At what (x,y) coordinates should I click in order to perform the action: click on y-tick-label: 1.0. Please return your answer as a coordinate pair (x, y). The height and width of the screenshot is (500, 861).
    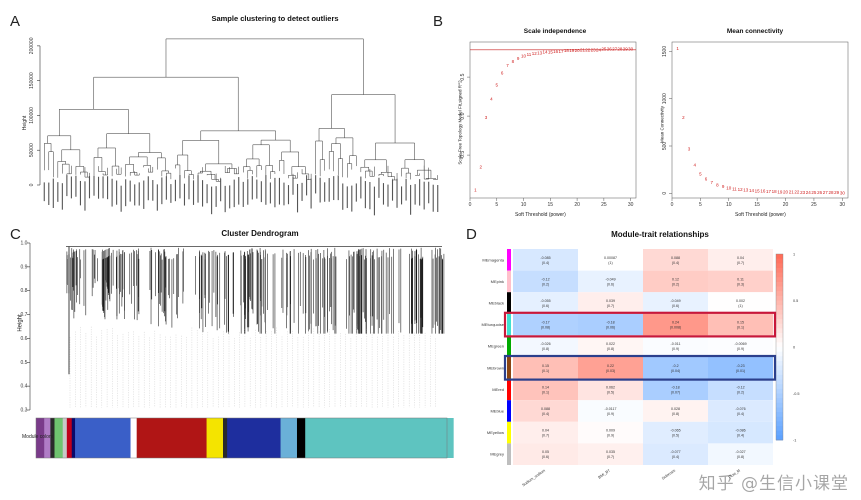
    Looking at the image, I should click on (24, 244).